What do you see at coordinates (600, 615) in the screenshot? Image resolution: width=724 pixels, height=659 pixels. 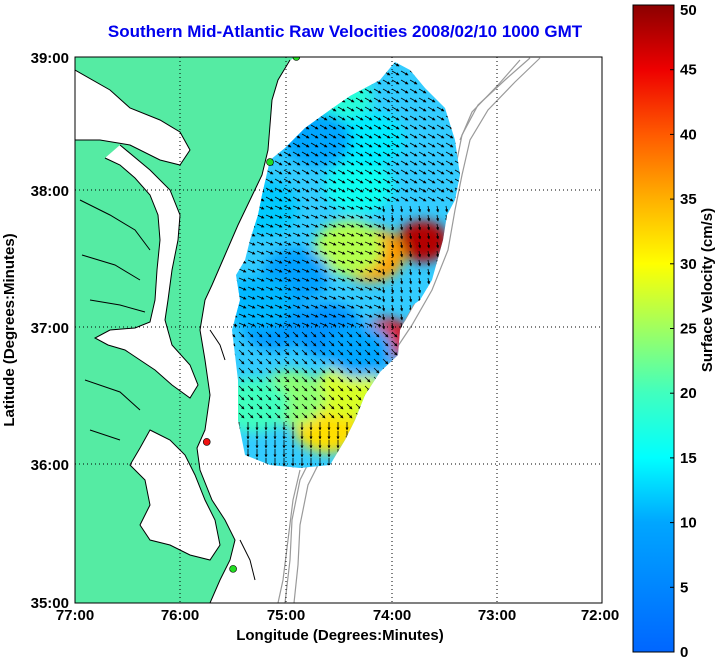 I see `x-tick: 72:00` at bounding box center [600, 615].